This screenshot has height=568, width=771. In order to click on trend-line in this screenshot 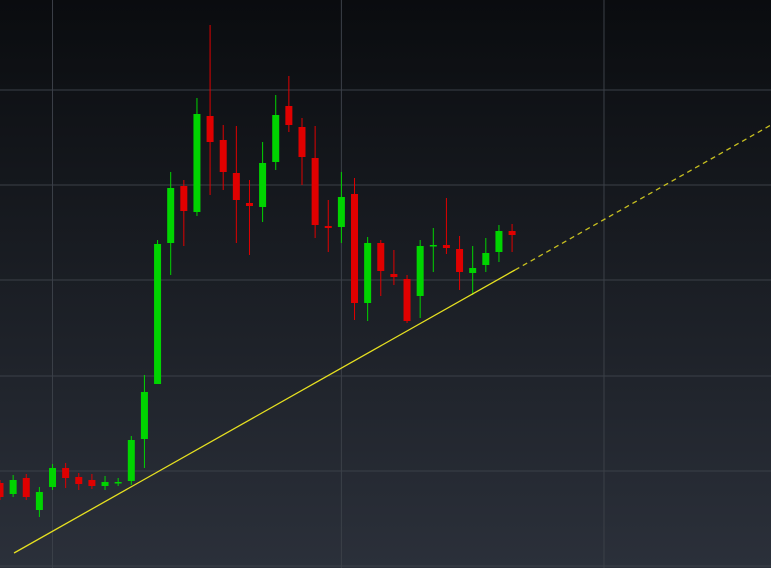, I will do `click(642, 197)`.